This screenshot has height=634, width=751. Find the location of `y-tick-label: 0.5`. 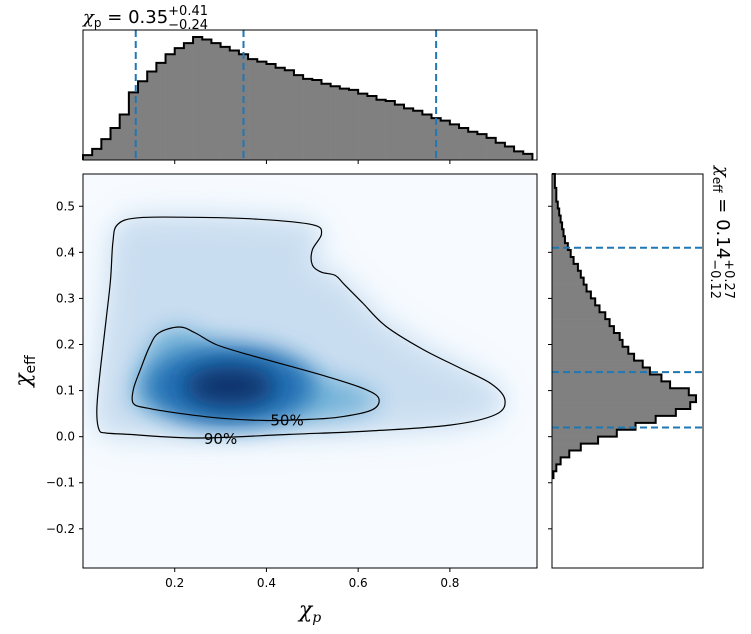

y-tick-label: 0.5 is located at coordinates (65, 206).